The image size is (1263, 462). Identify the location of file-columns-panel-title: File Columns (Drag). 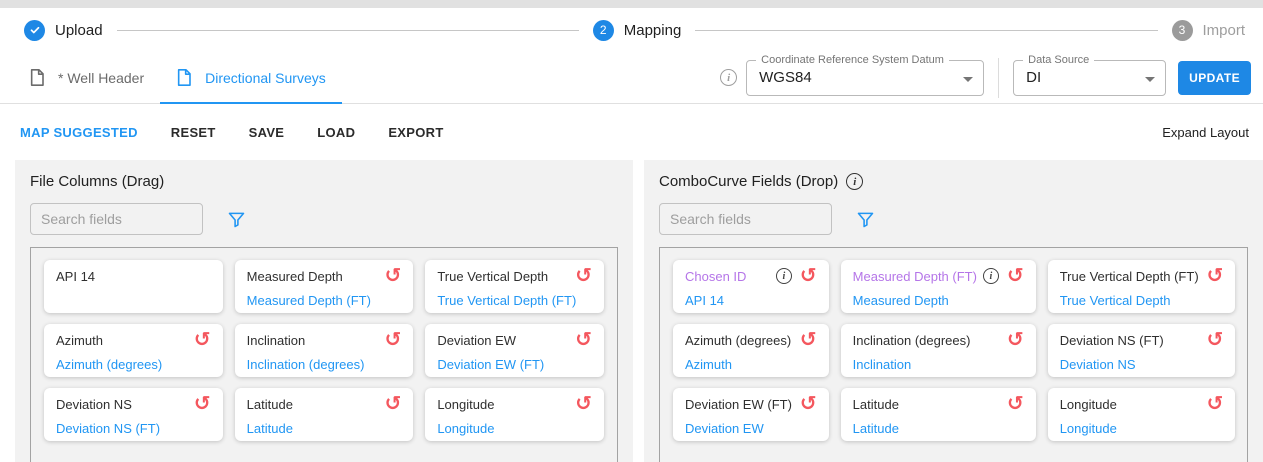
(97, 181).